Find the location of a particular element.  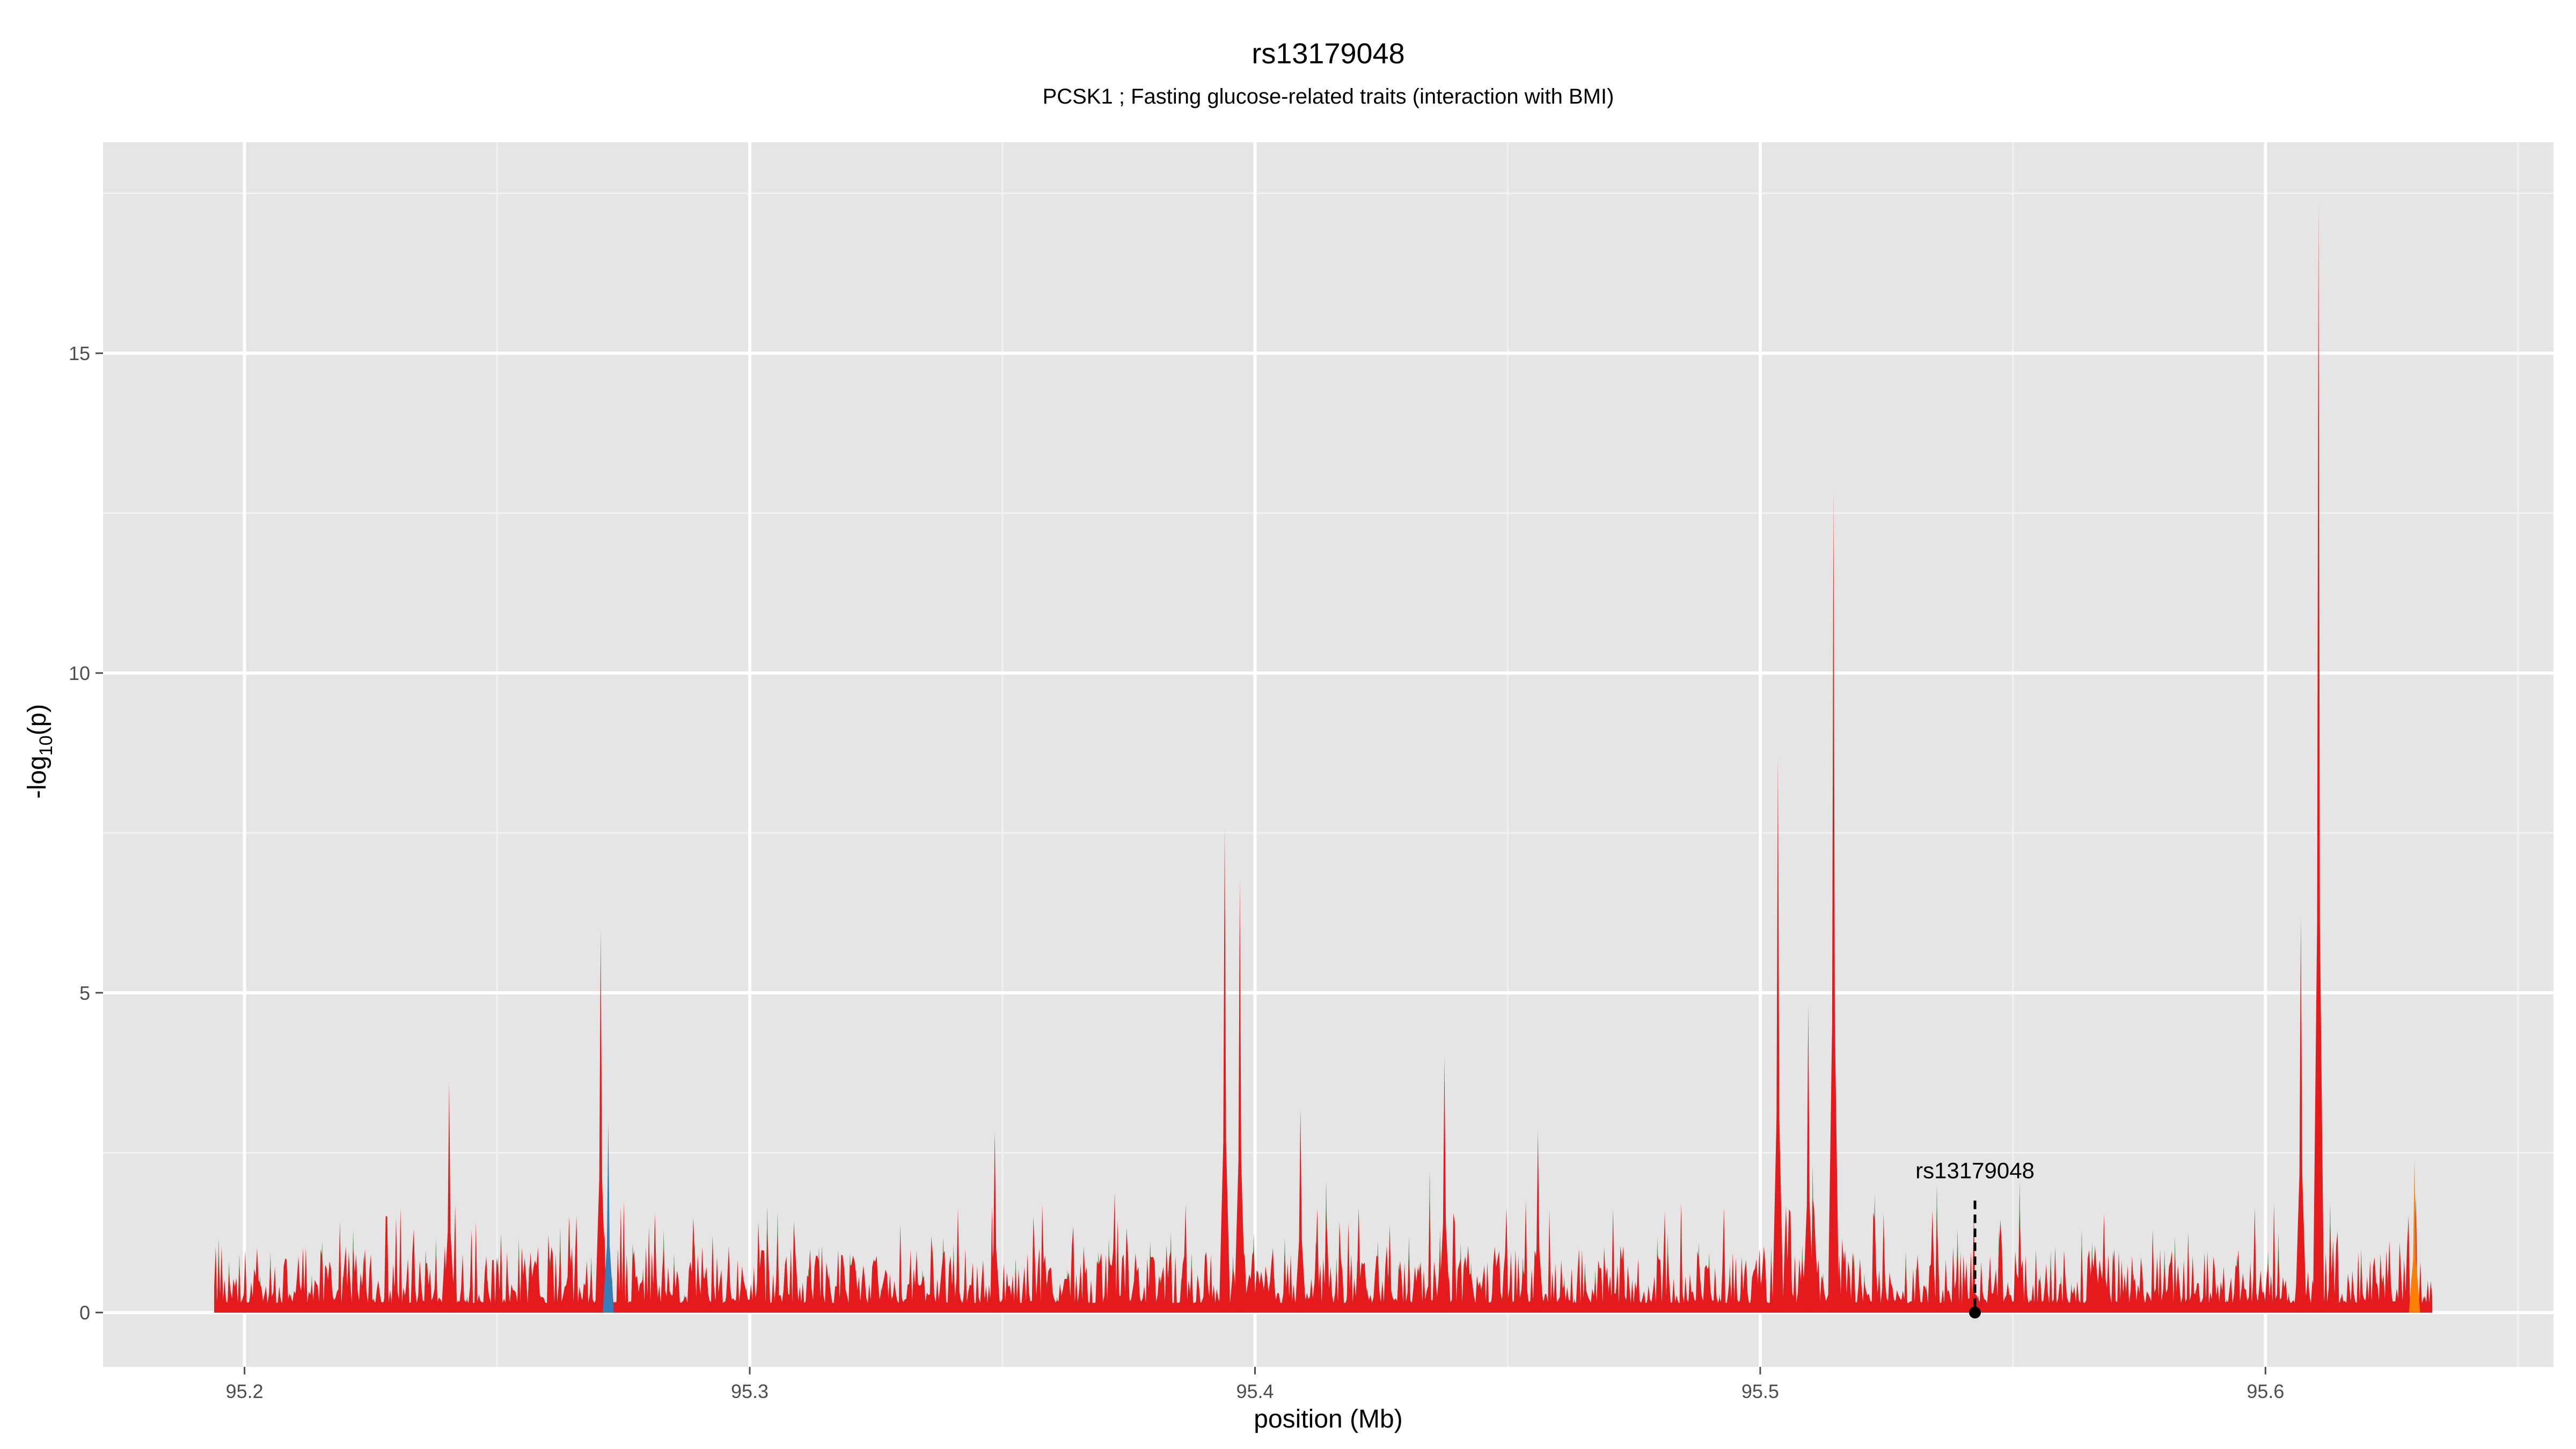

x-tick-label: 95.4 is located at coordinates (1255, 1391).